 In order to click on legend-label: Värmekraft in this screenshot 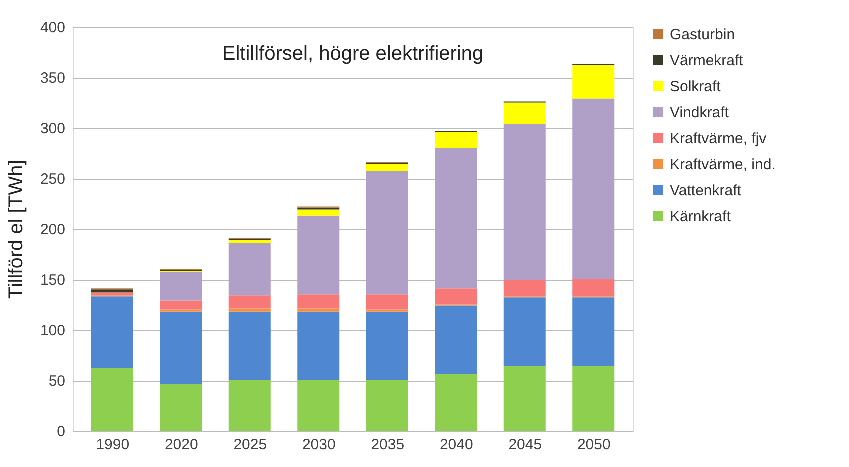, I will do `click(707, 61)`.